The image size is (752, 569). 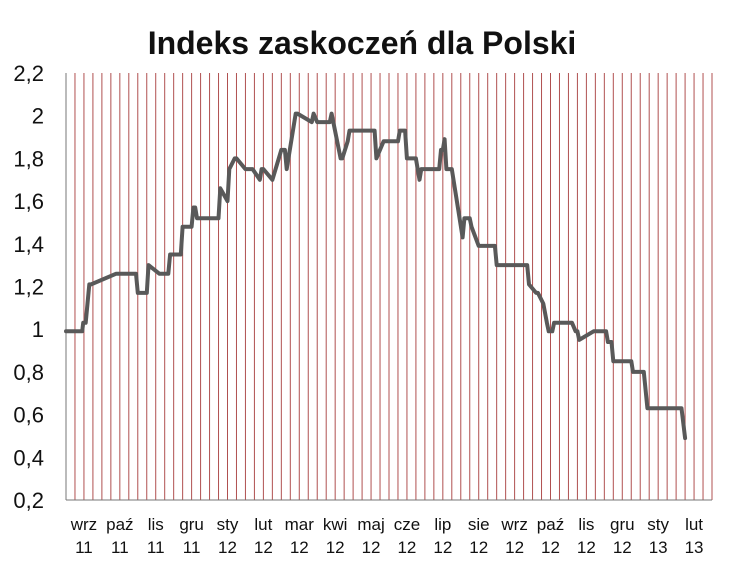 What do you see at coordinates (442, 524) in the screenshot?
I see `x-tick-month: lip` at bounding box center [442, 524].